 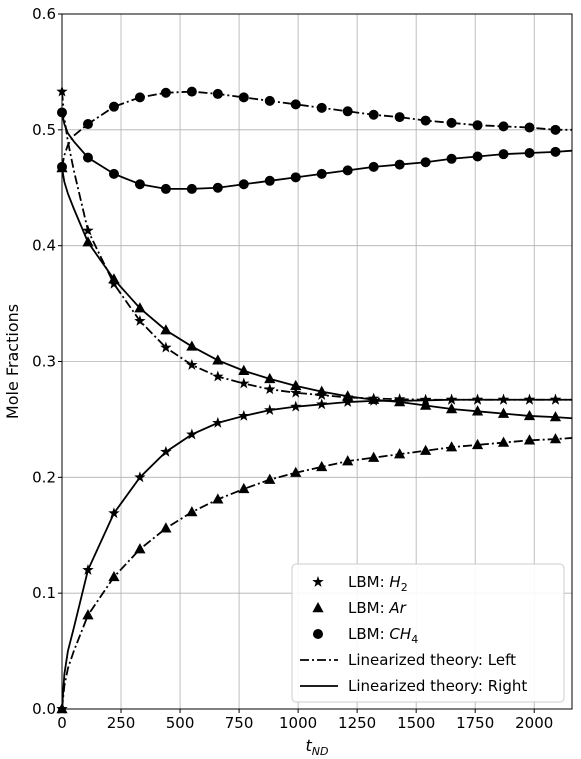 What do you see at coordinates (394, 582) in the screenshot?
I see `legend-label-species: H` at bounding box center [394, 582].